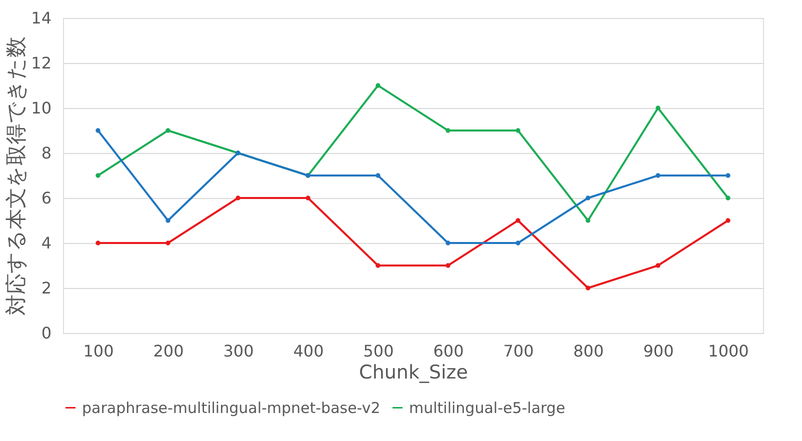 This screenshot has height=441, width=802. What do you see at coordinates (658, 351) in the screenshot?
I see `x-tick-label: 900` at bounding box center [658, 351].